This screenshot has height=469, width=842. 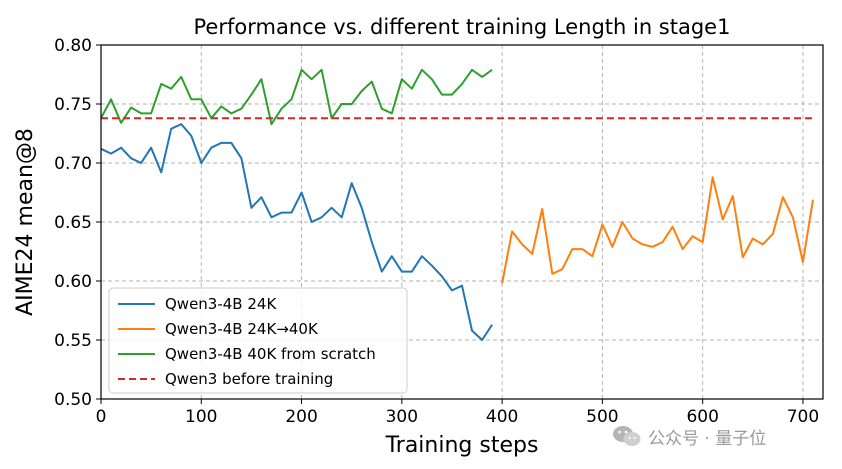 I want to click on x-tick-label: 300, so click(x=402, y=417).